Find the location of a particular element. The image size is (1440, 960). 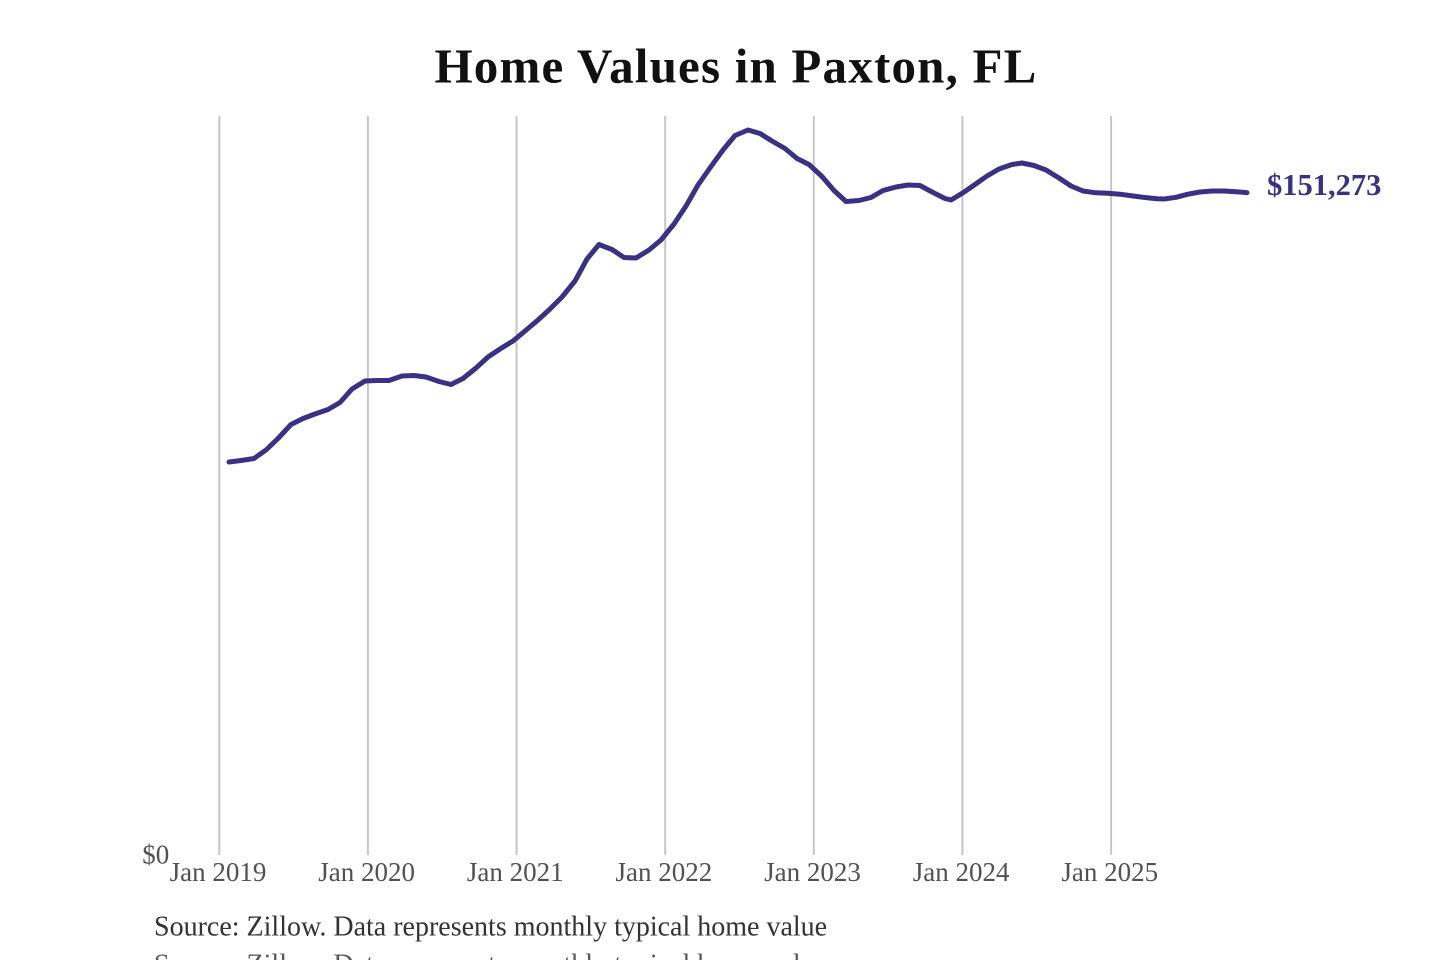

svg-text: Jan 2019 is located at coordinates (218, 872).